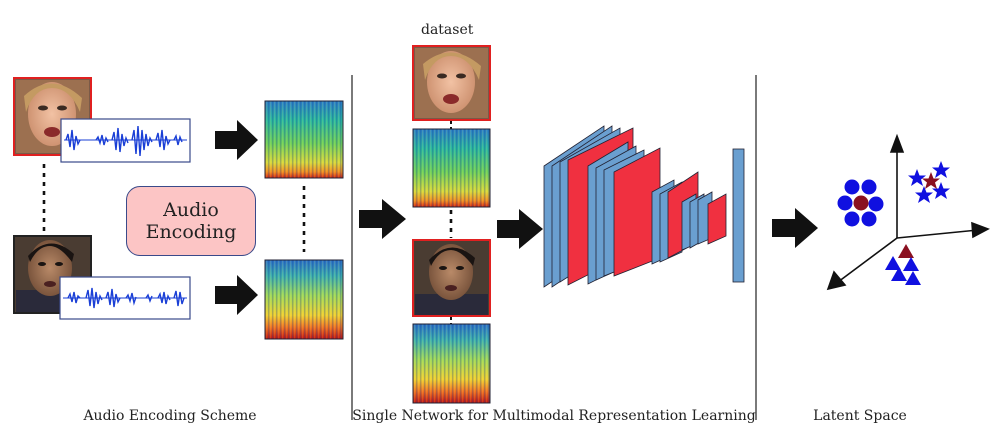  I want to click on star-cluster, so click(929, 182).